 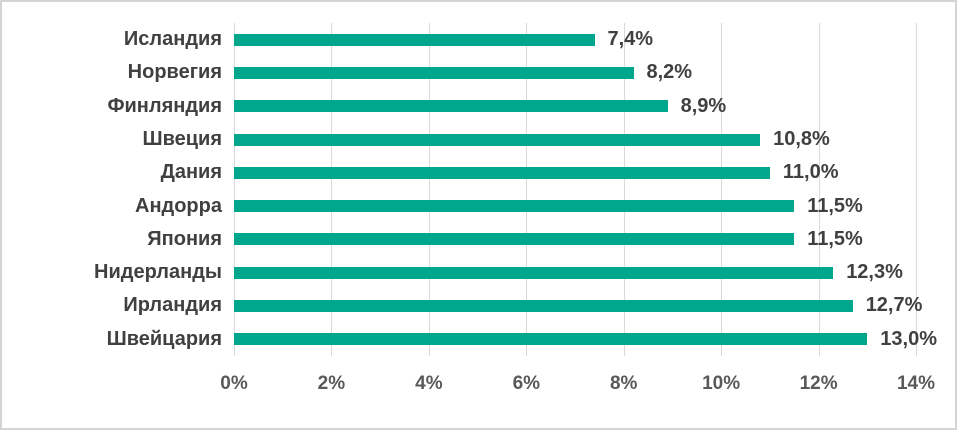 I want to click on category-label: Исландия, so click(x=172, y=39).